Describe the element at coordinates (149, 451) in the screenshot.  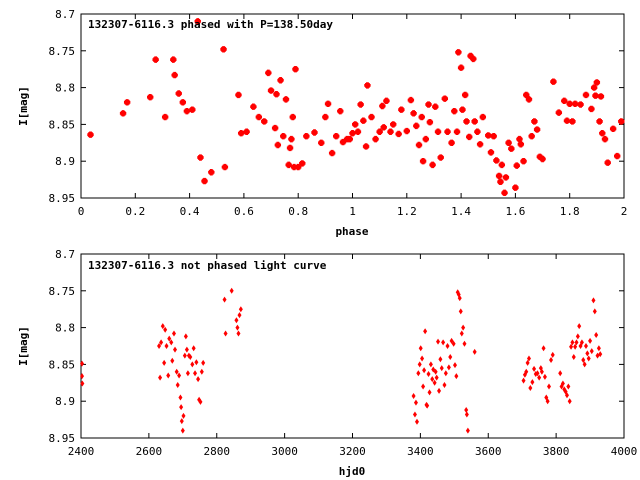
I see `x-tick-label: 2600` at that location.